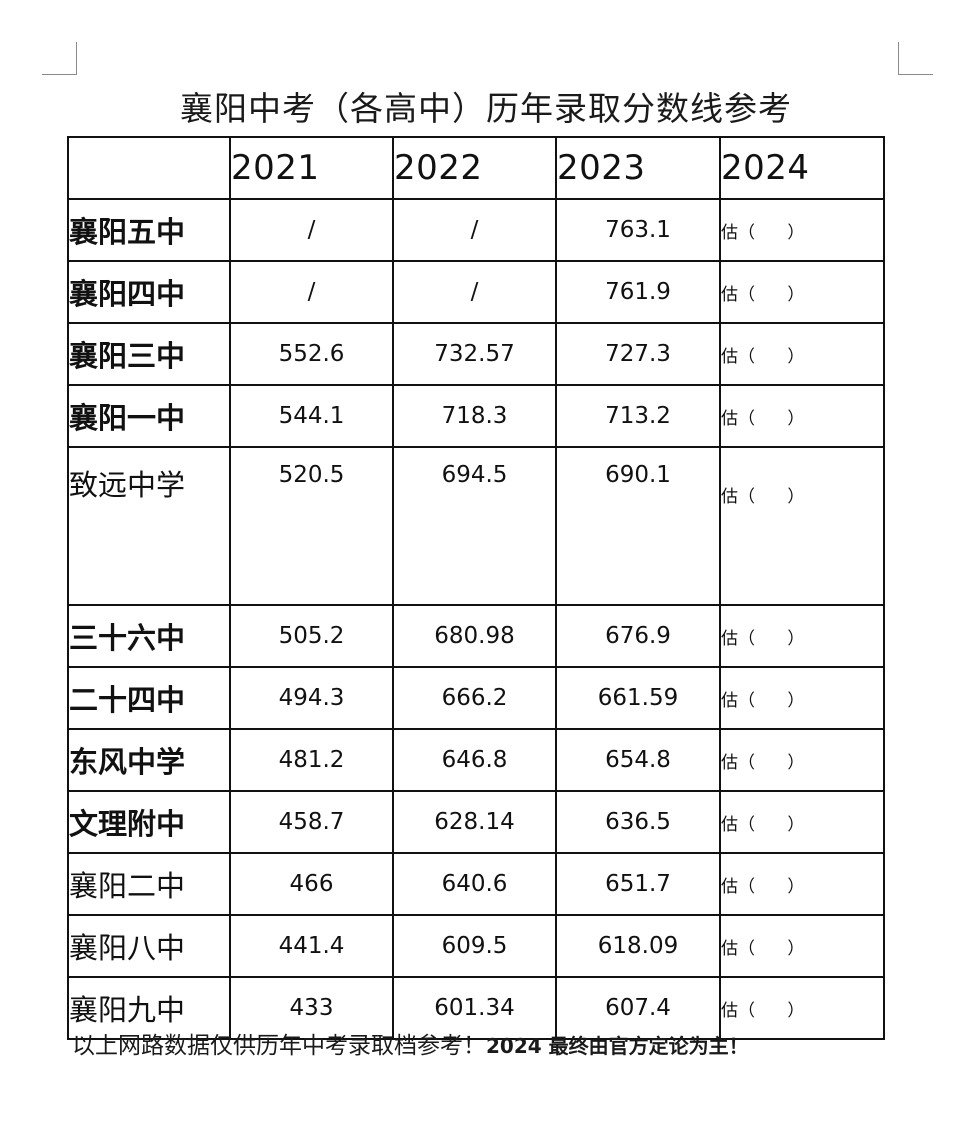 This screenshot has width=972, height=1128. Describe the element at coordinates (638, 760) in the screenshot. I see `score-2023: 654.8` at that location.